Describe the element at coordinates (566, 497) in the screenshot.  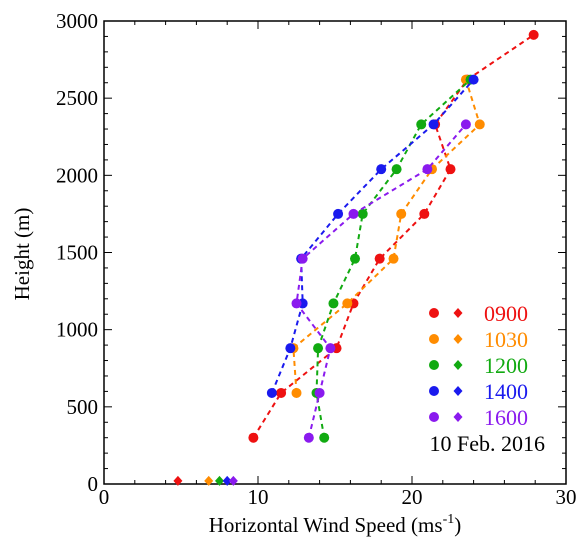
I see `x-tick-label: 30` at that location.